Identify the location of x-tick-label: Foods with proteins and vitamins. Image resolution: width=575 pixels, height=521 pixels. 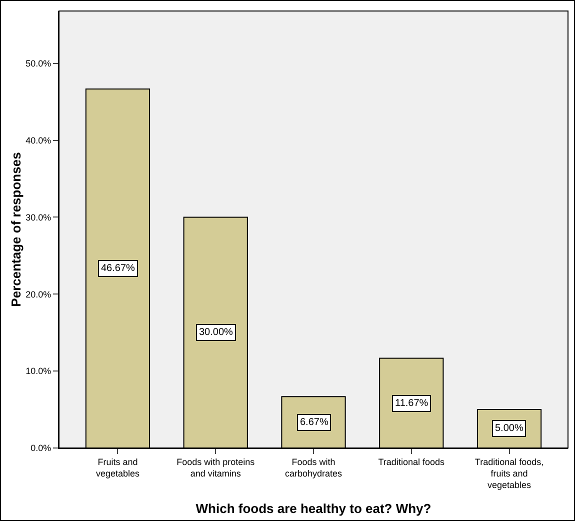
(216, 467).